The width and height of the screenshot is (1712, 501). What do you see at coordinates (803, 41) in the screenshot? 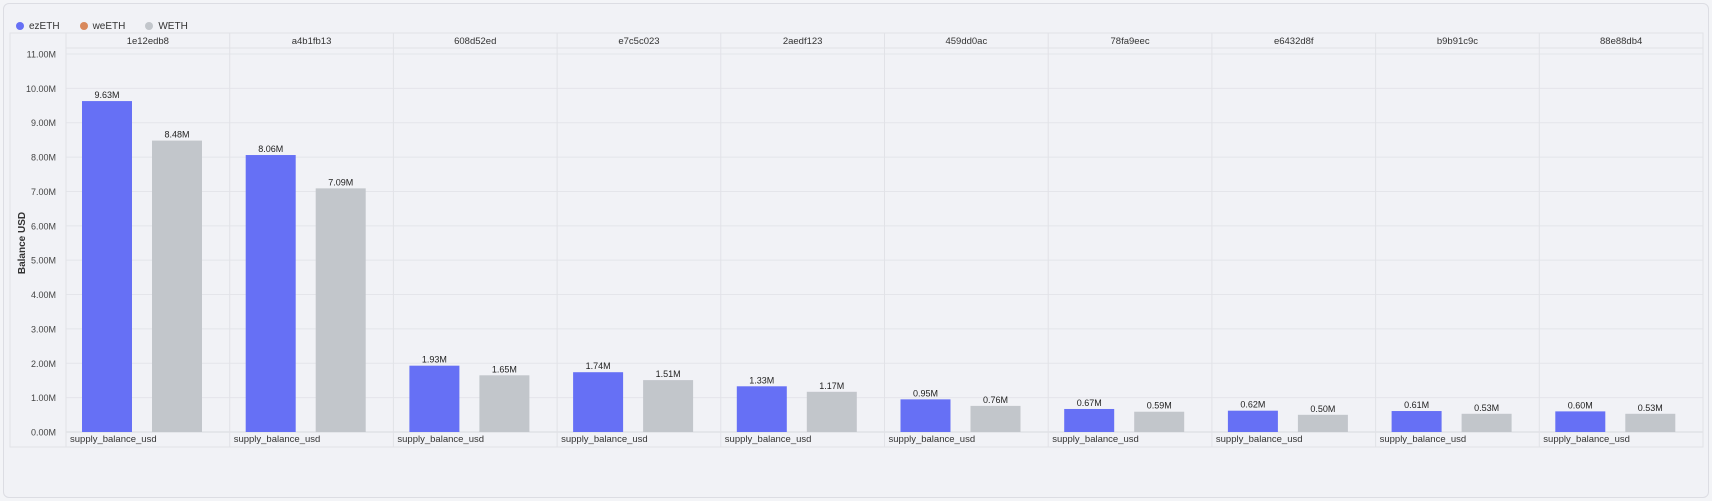
I see `facet-header-2aedf123: 2aedf123` at bounding box center [803, 41].